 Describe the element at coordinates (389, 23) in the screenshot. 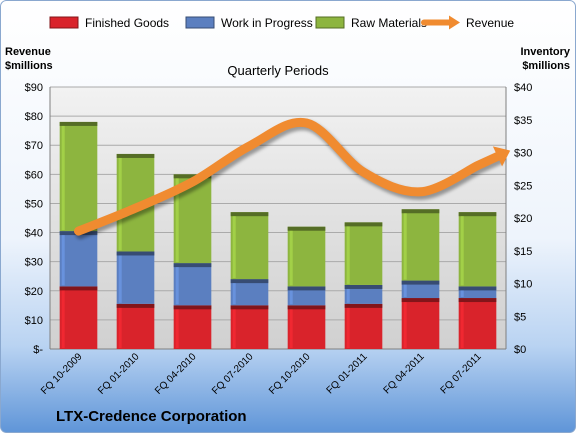

I see `legend-label: Raw Materials` at that location.